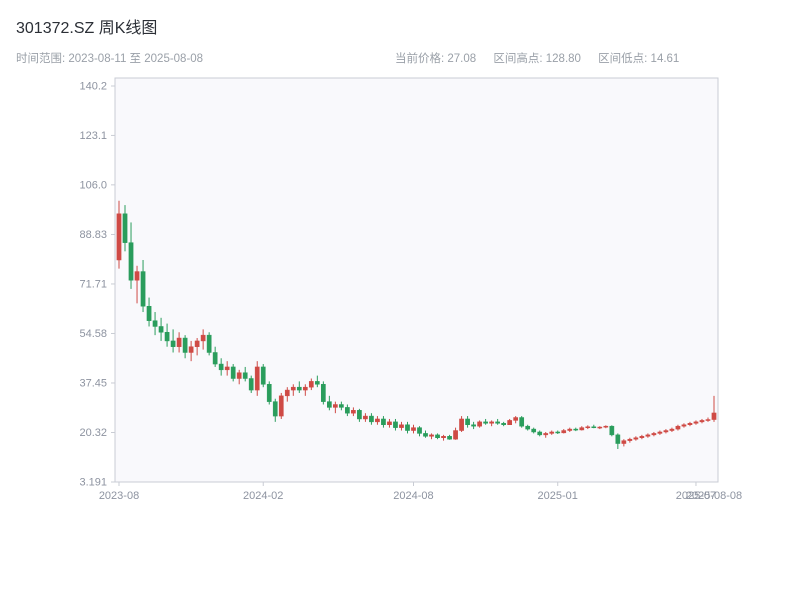 The height and width of the screenshot is (600, 800). I want to click on x-tick-label: 2024-08, so click(413, 496).